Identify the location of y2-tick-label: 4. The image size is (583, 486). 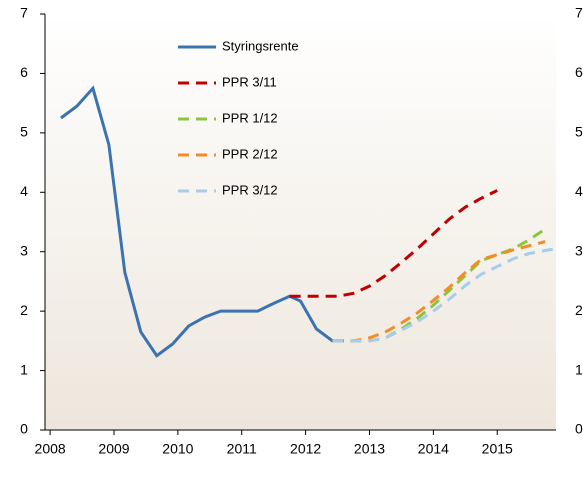
(579, 191).